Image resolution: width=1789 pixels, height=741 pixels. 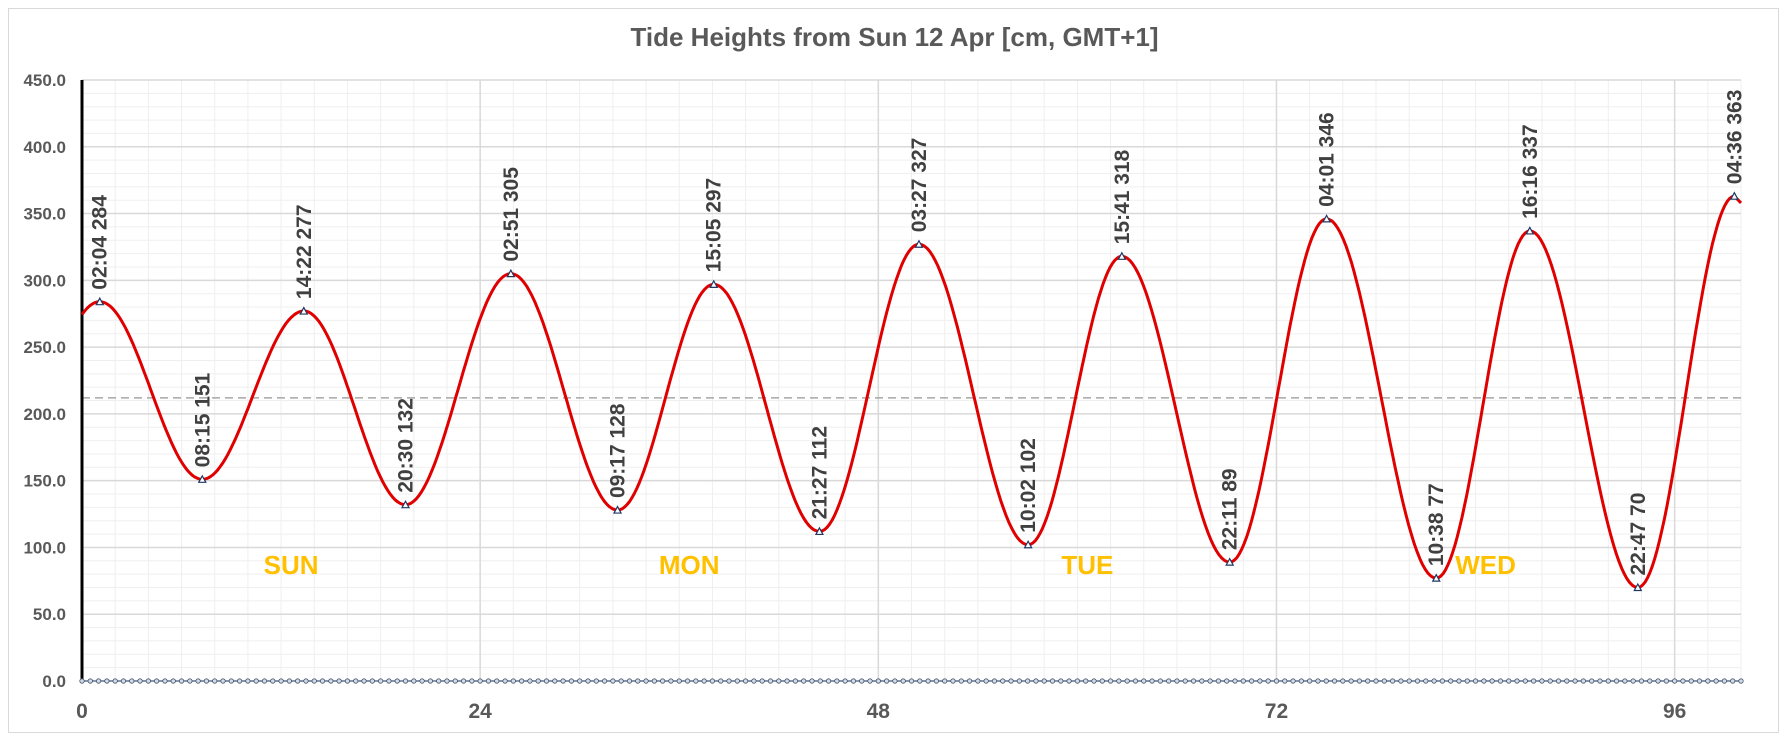 What do you see at coordinates (304, 251) in the screenshot?
I see `data-point-label: 14:22 277` at bounding box center [304, 251].